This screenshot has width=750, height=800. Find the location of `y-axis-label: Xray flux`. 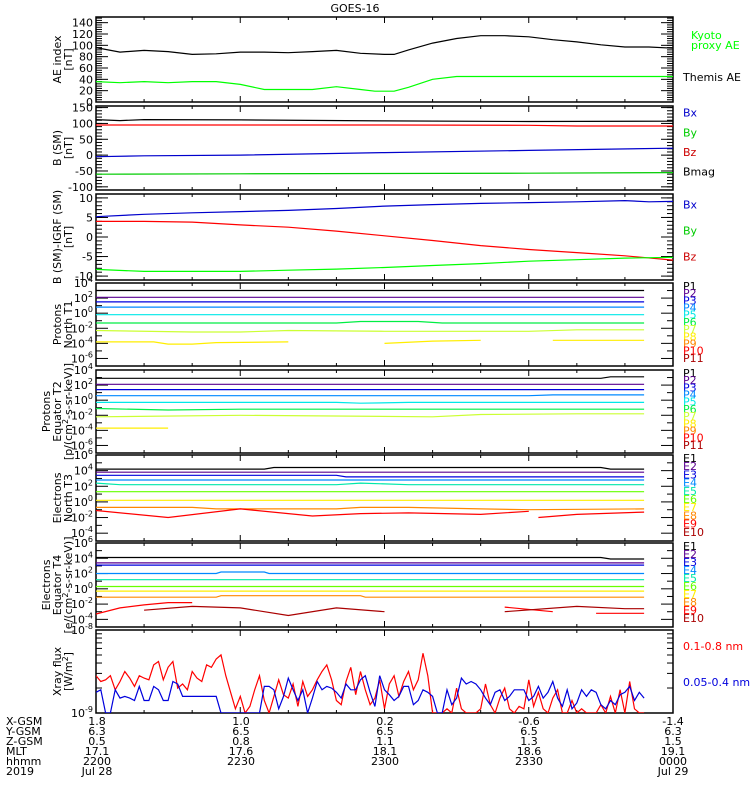

y-axis-label: Xray flux is located at coordinates (57, 671).